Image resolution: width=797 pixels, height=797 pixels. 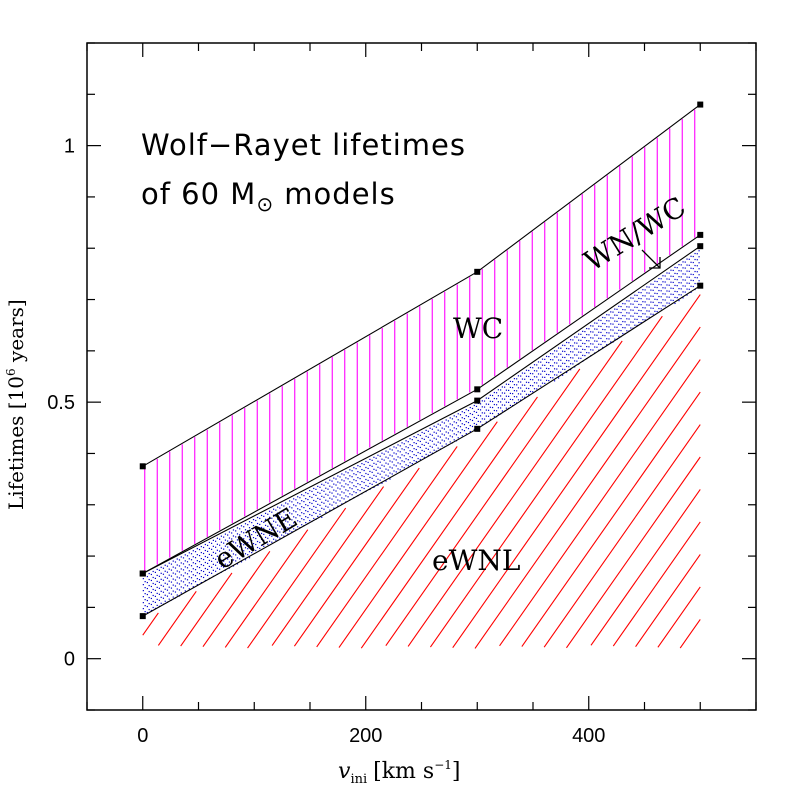 What do you see at coordinates (297, 578) in the screenshot?
I see `hatch-line` at bounding box center [297, 578].